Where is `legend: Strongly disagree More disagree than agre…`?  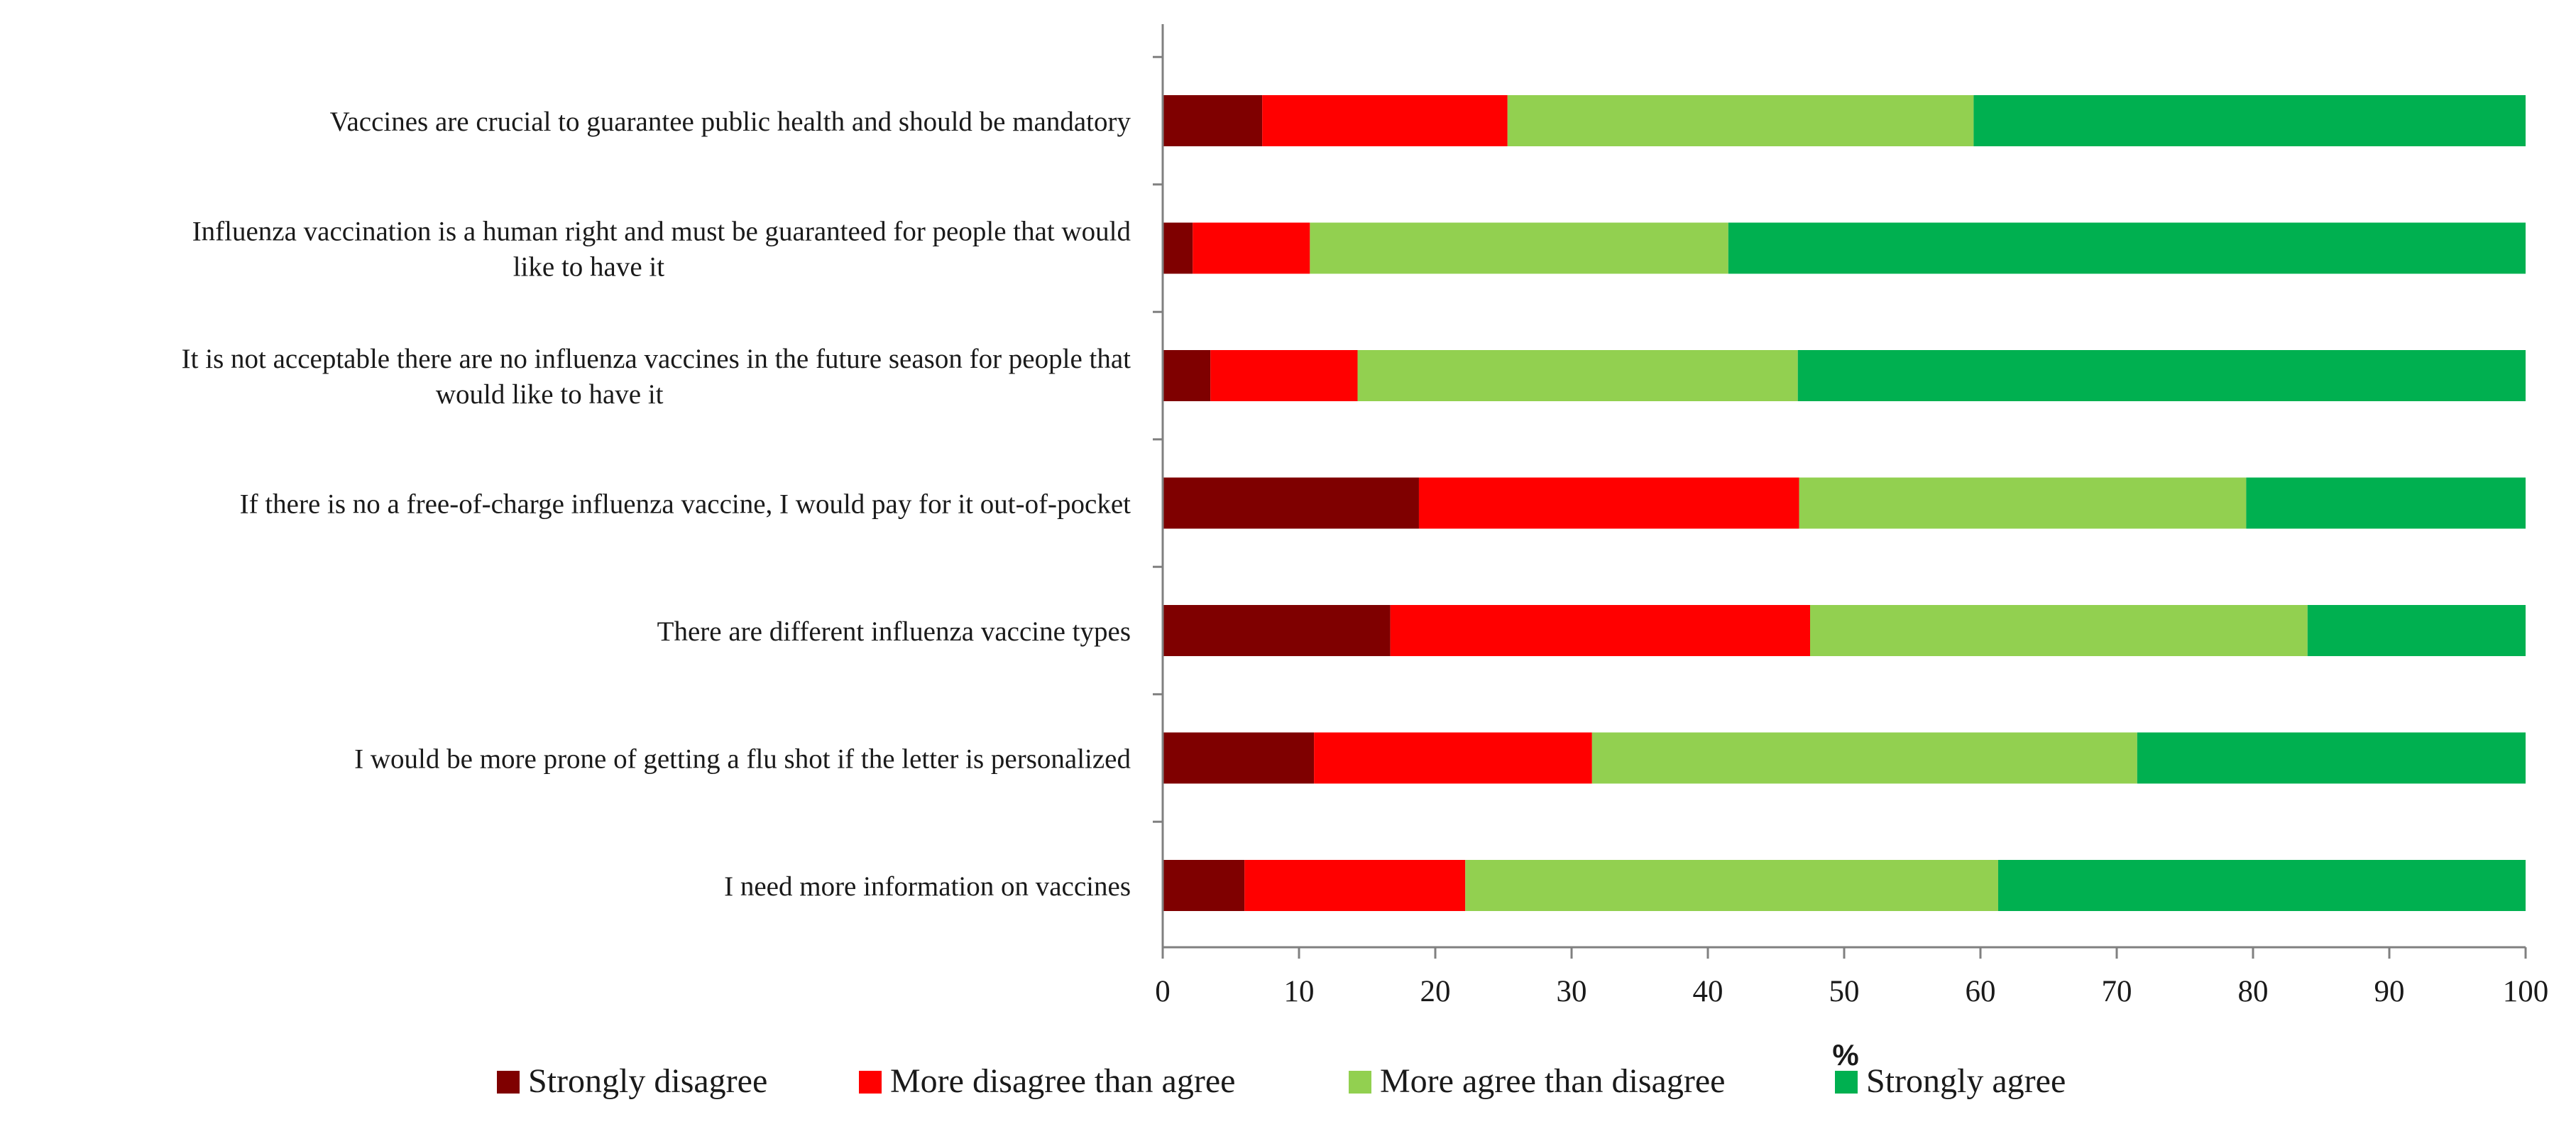
legend: Strongly disagree More disagree than agre… is located at coordinates (1281, 1081).